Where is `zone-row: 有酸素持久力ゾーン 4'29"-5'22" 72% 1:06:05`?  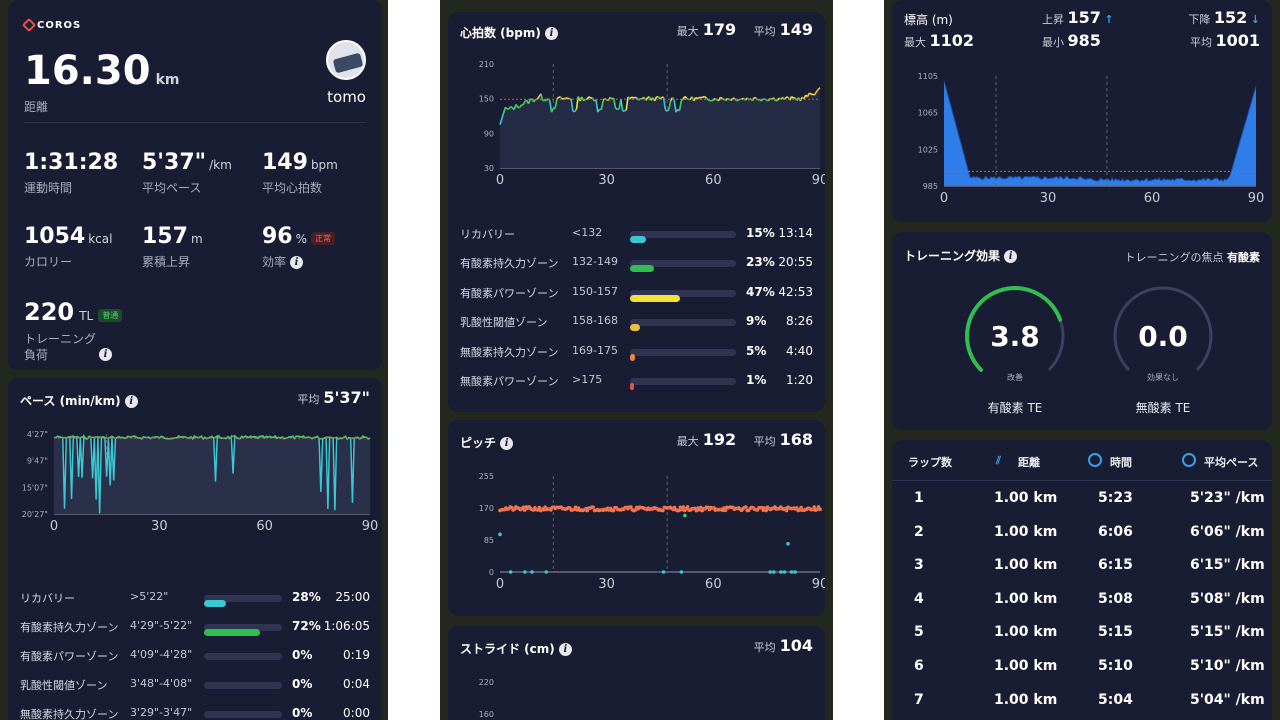 zone-row: 有酸素持久力ゾーン 4'29"-5'22" 72% 1:06:05 is located at coordinates (195, 629).